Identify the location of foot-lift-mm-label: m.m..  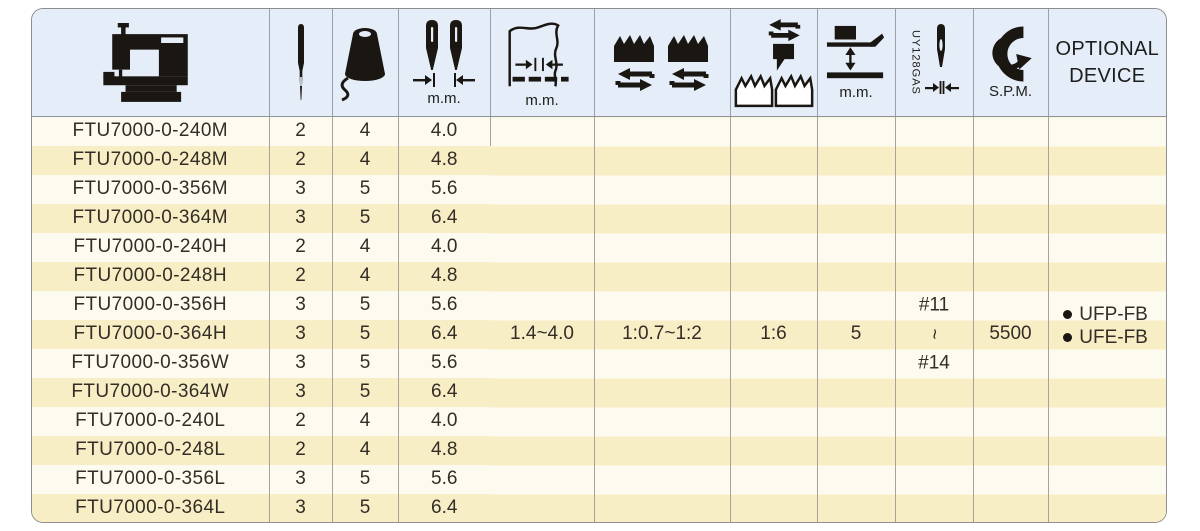
(856, 92).